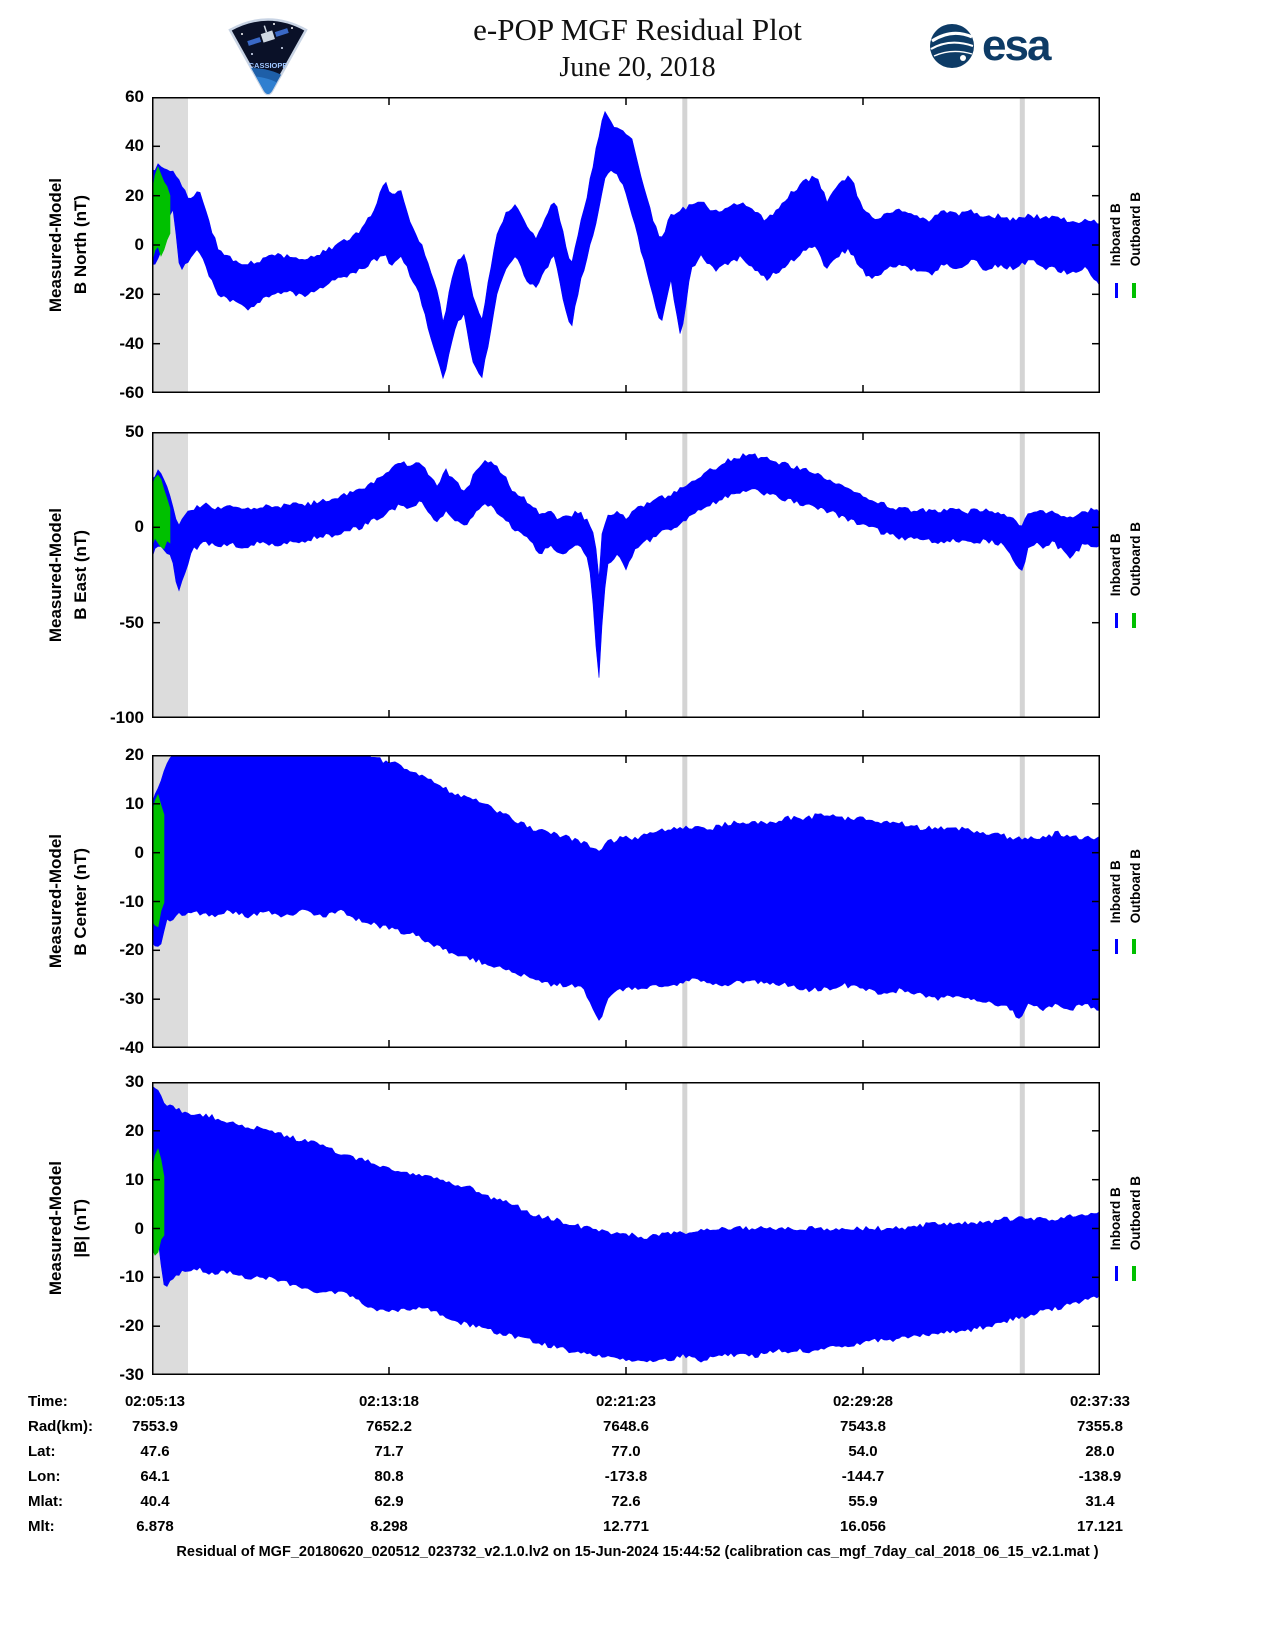 The width and height of the screenshot is (1275, 1650). I want to click on table-row-label: Mlt:, so click(41, 1526).